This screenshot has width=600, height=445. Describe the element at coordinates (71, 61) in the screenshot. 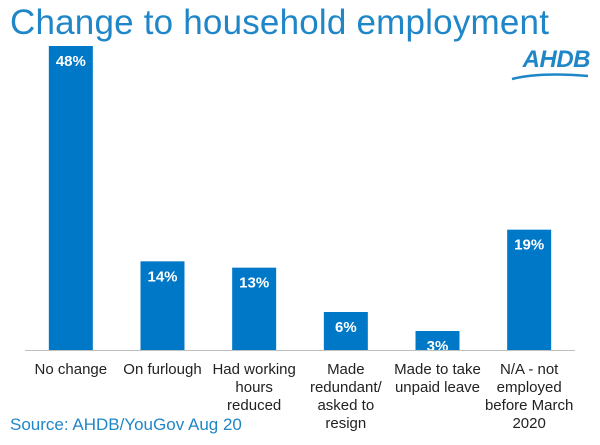

I see `data-label: 48%` at that location.